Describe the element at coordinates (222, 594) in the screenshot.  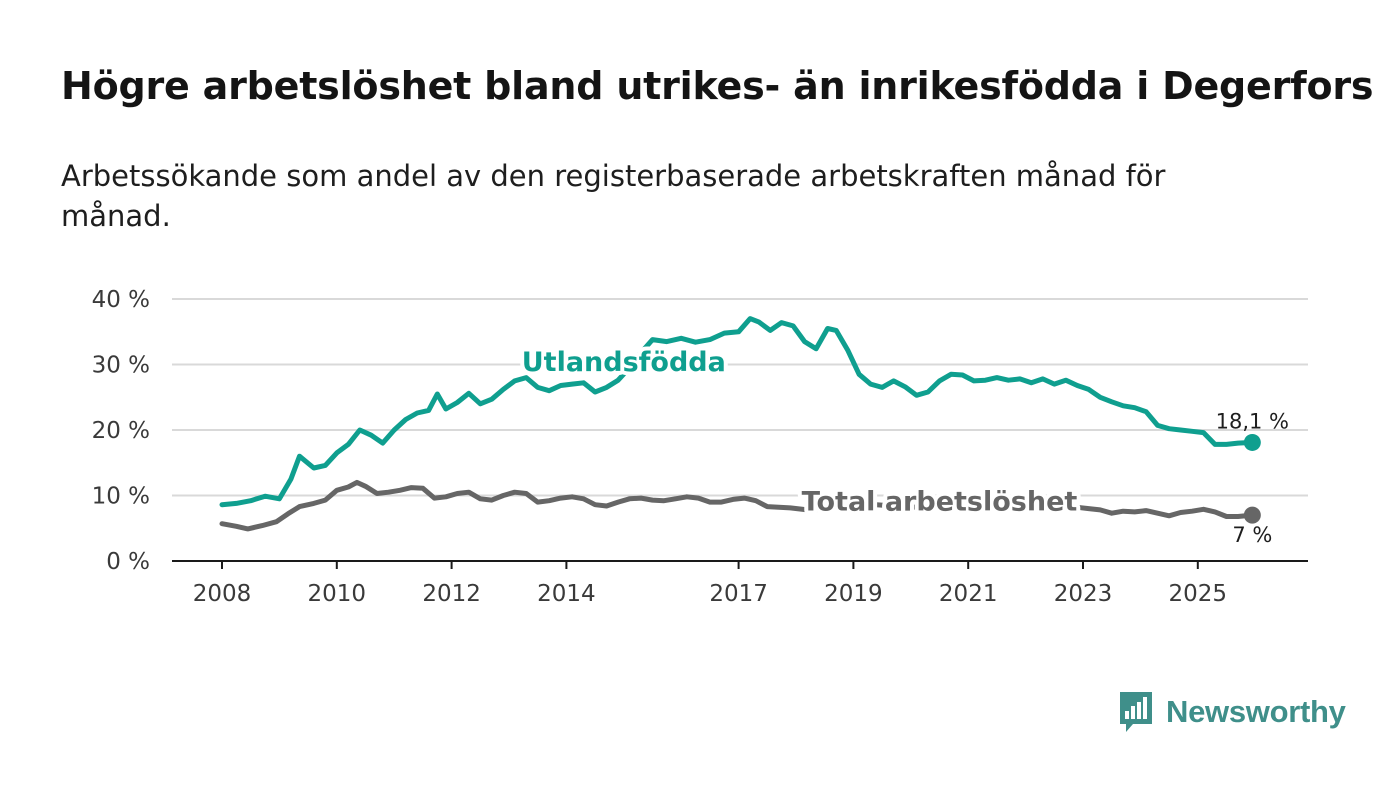
I see `x-tick-label: 2008` at that location.